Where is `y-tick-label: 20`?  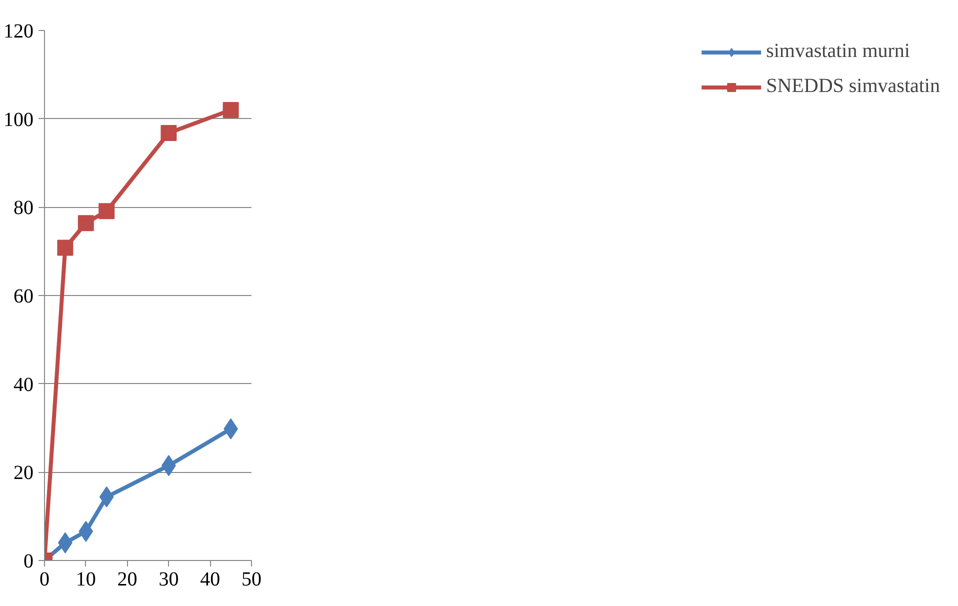 y-tick-label: 20 is located at coordinates (24, 473).